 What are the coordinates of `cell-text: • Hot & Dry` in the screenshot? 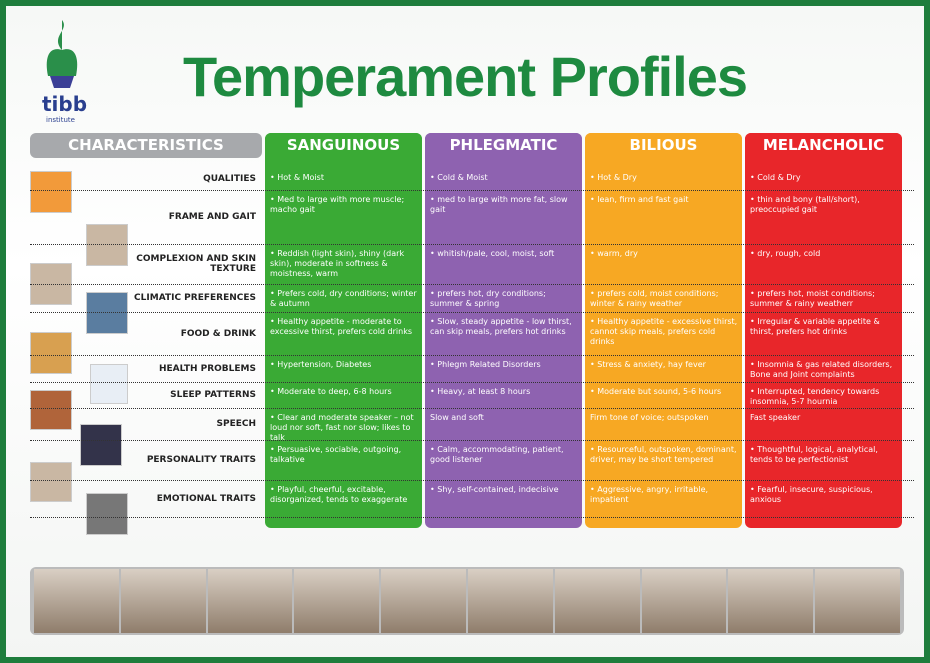 It's located at (613, 177).